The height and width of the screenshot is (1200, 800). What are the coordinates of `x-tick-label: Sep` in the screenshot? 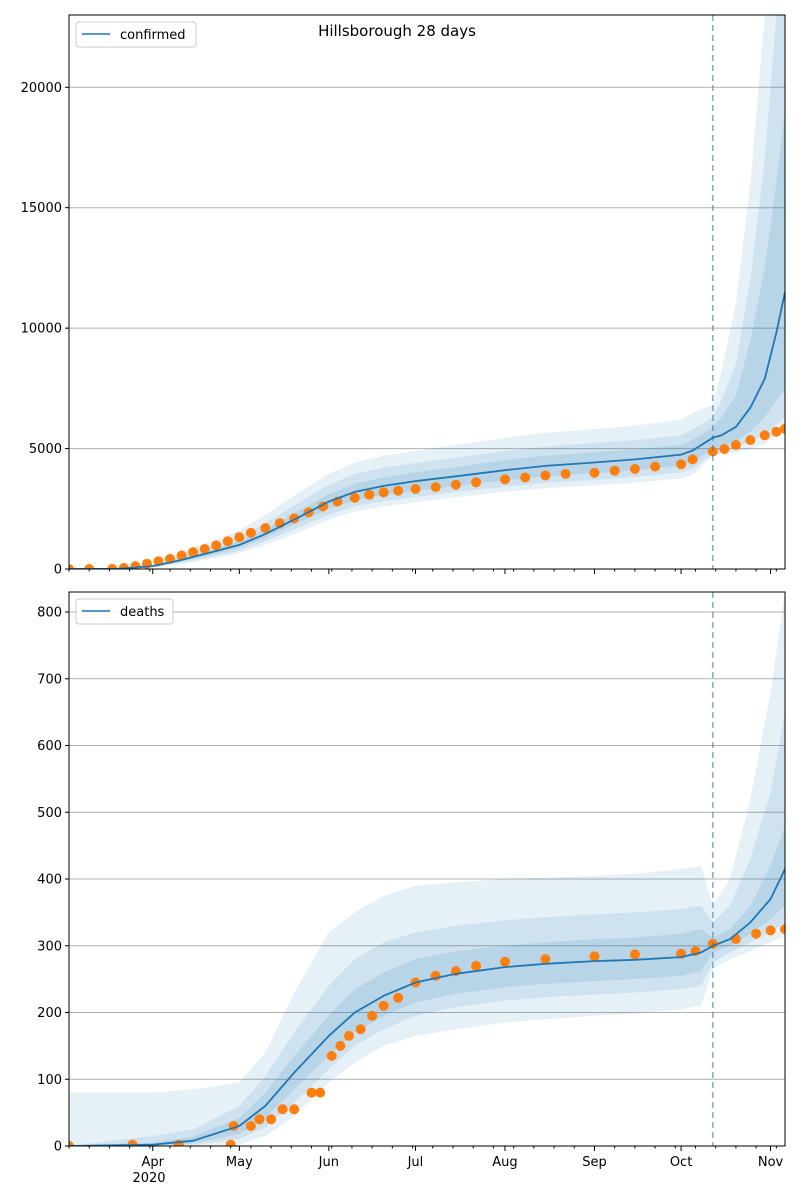 It's located at (594, 1162).